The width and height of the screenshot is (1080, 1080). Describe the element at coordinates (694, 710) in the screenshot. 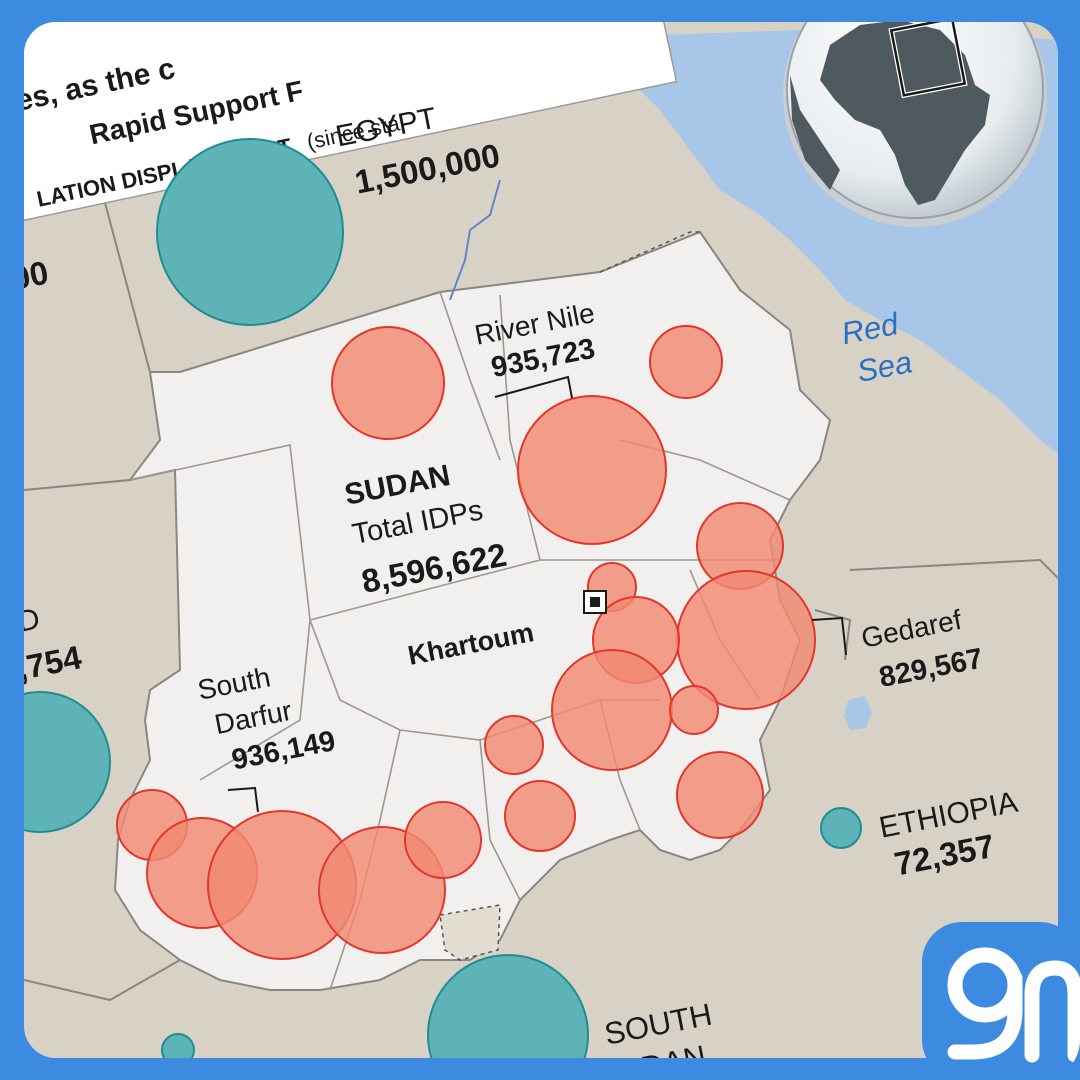

I see `idp-bubble-sennar` at that location.